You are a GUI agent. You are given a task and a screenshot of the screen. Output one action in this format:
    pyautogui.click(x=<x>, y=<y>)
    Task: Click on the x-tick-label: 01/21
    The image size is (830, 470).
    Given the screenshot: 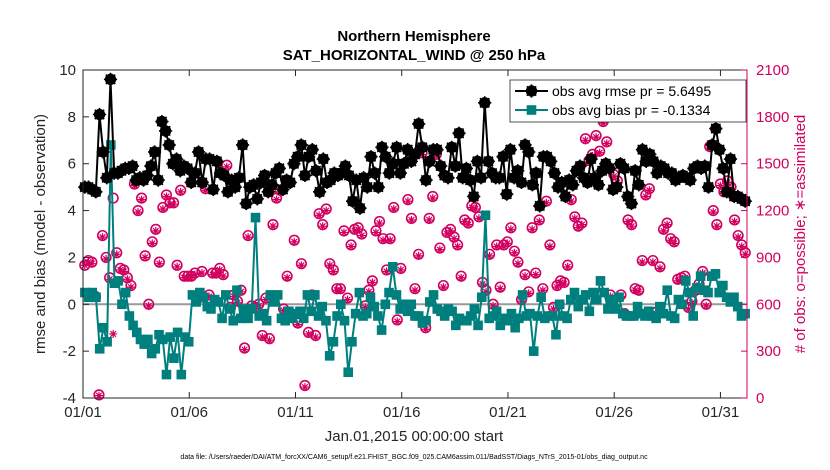 What is the action you would take?
    pyautogui.click(x=508, y=412)
    